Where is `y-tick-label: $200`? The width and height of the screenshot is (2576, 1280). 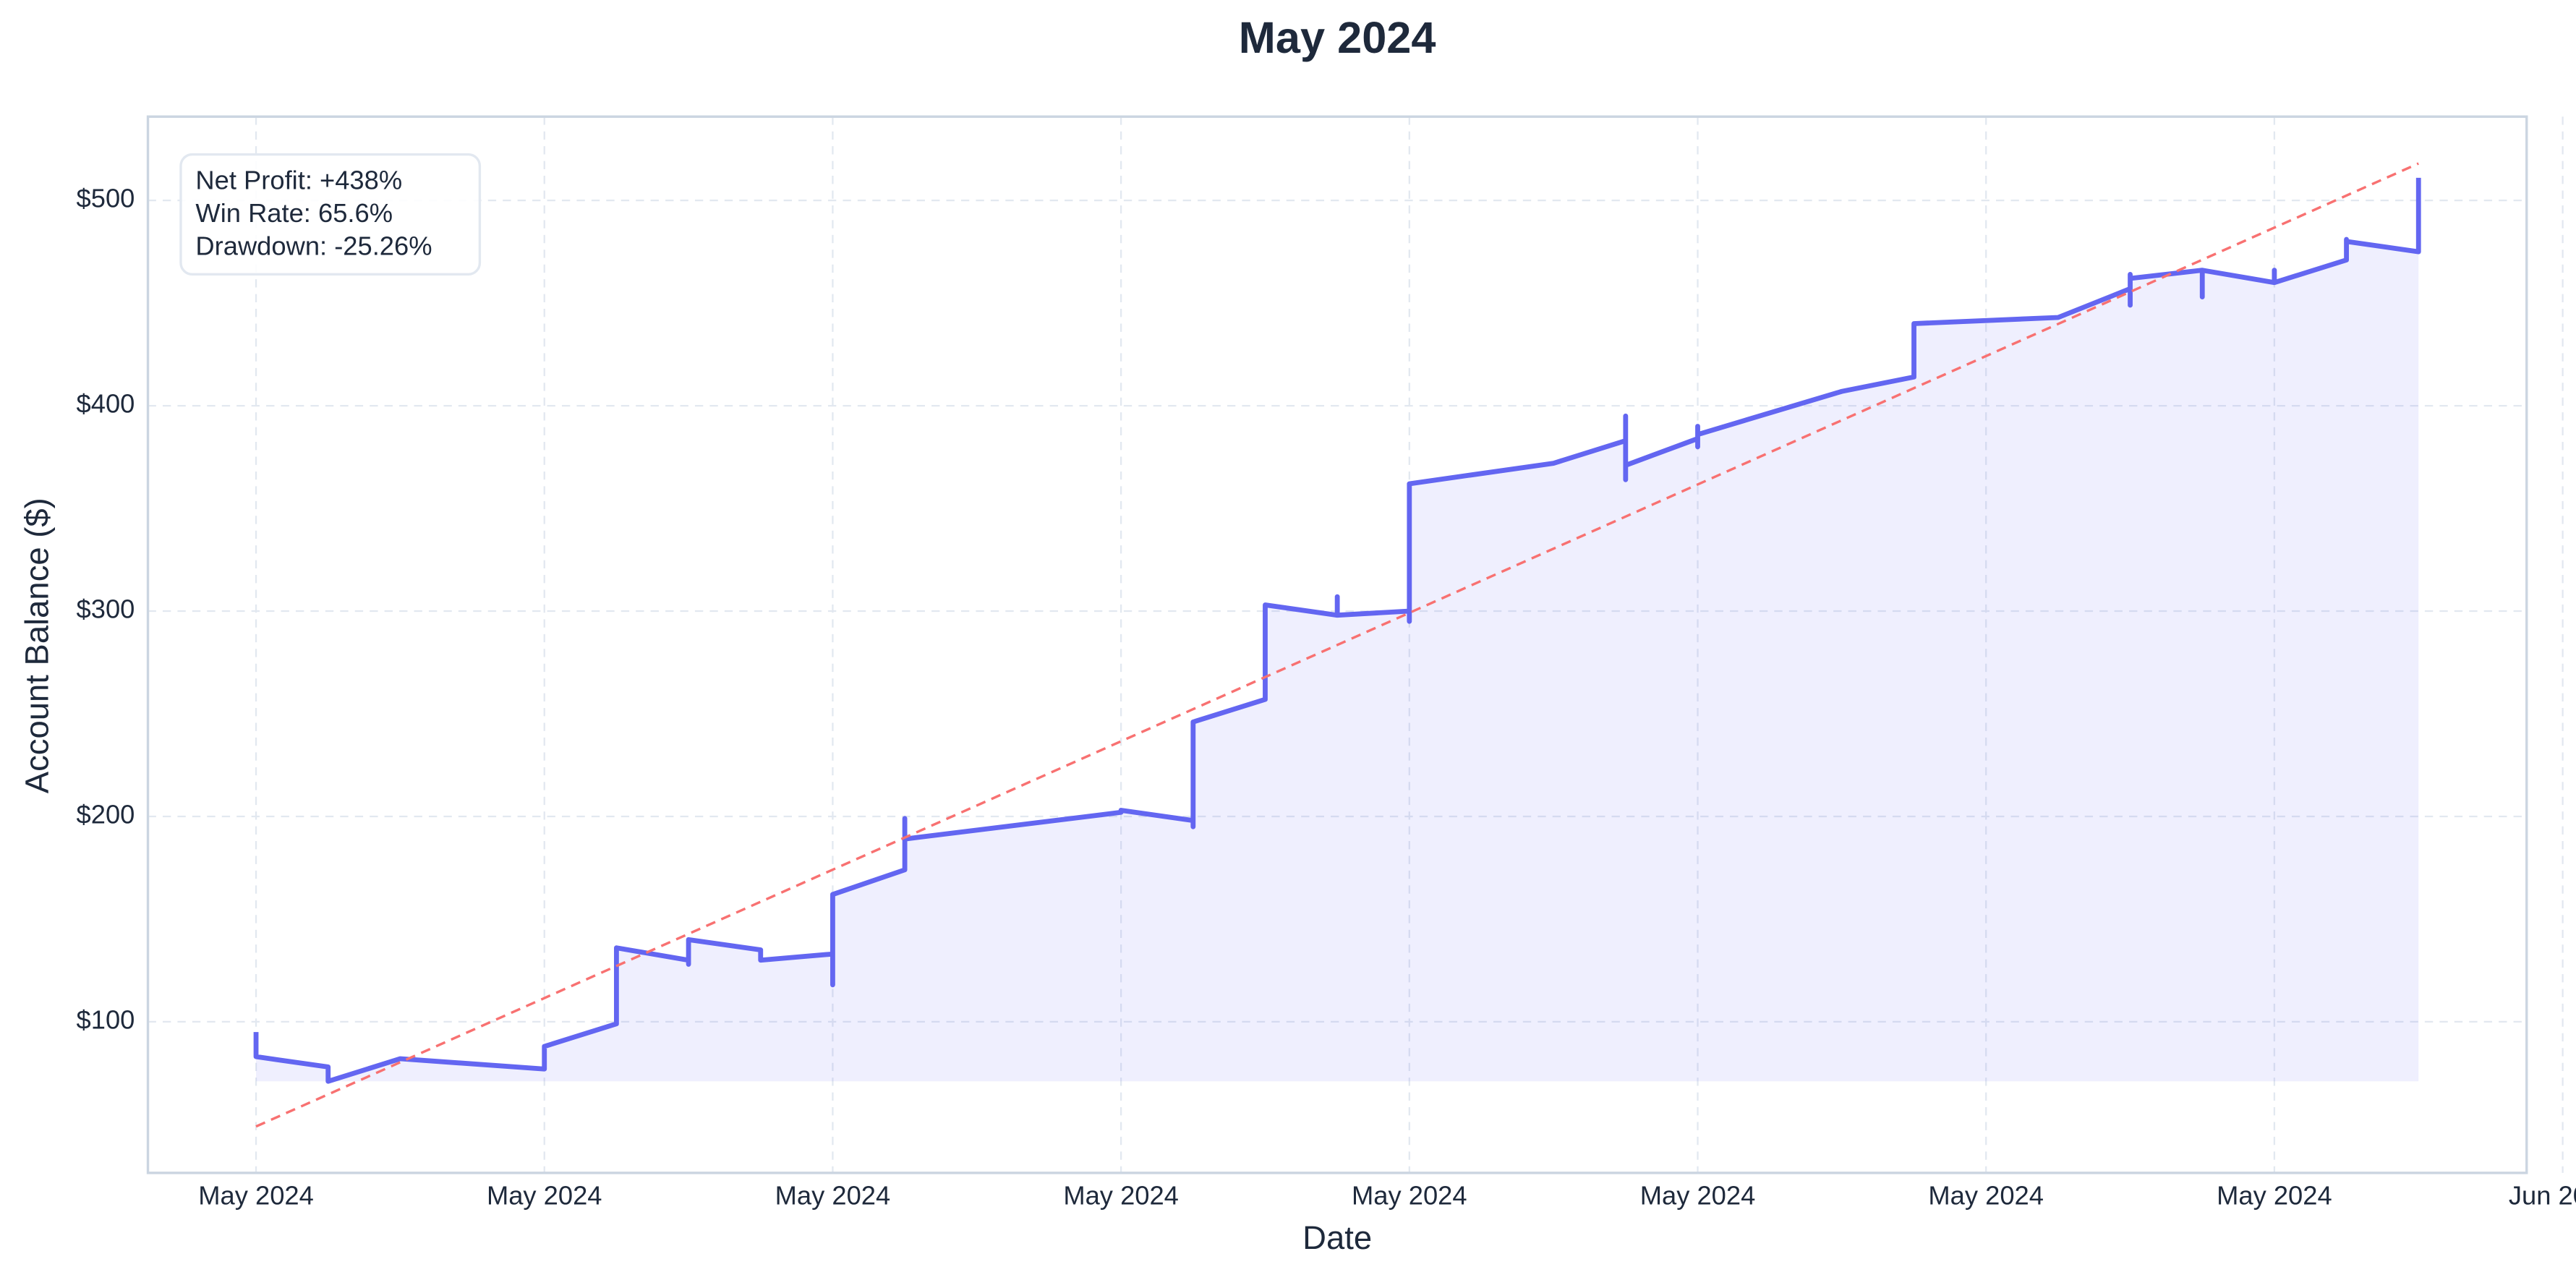
y-tick-label: $200 is located at coordinates (106, 814).